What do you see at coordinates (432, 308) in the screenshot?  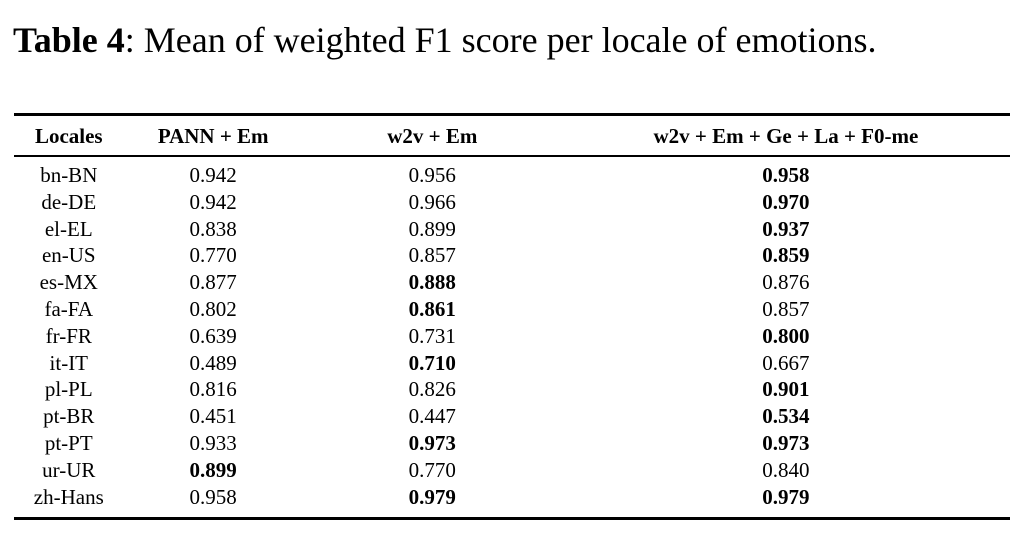 I see `score-cell: 0.861` at bounding box center [432, 308].